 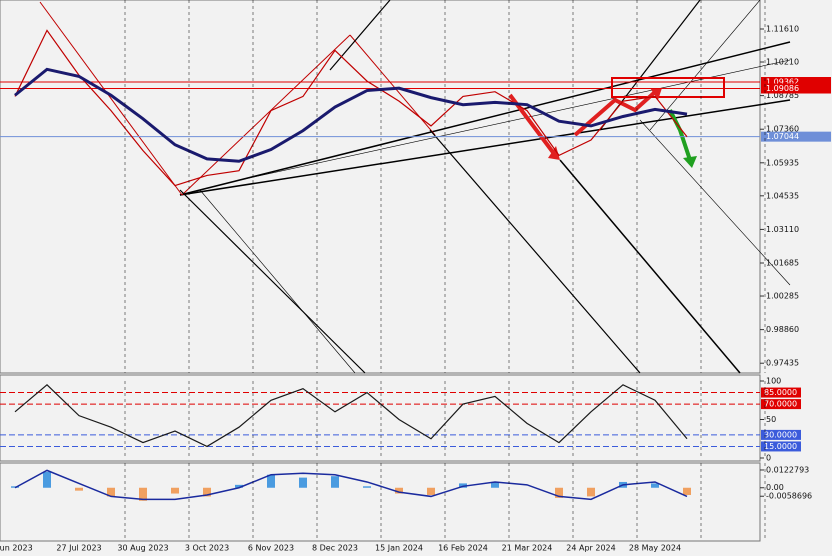 I want to click on x-tick-label: 8 Dec 2023, so click(x=335, y=548).